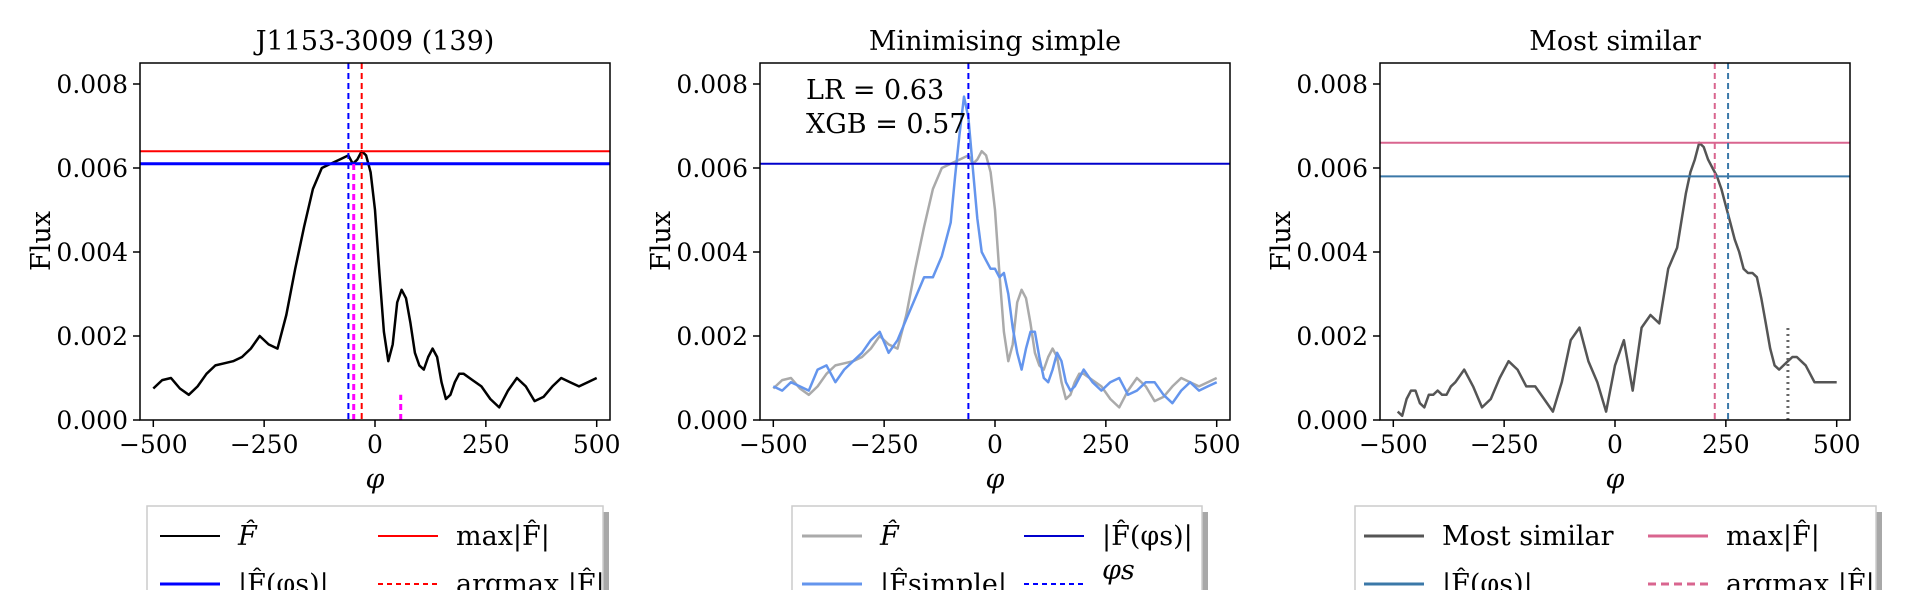 Image resolution: width=1912 pixels, height=590 pixels. I want to click on panel-title: J1153-3009 (139), so click(374, 41).